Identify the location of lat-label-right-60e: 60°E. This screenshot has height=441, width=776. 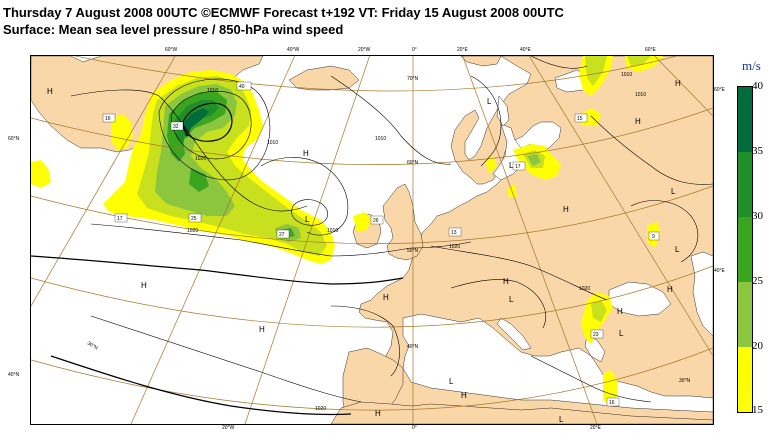
(719, 90).